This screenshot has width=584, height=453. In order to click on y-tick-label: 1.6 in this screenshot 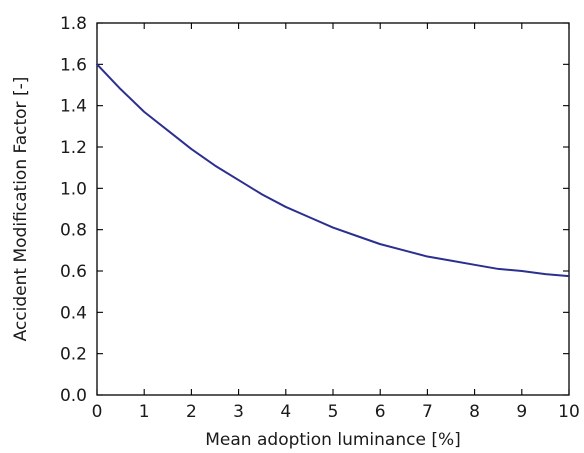, I will do `click(73, 65)`.